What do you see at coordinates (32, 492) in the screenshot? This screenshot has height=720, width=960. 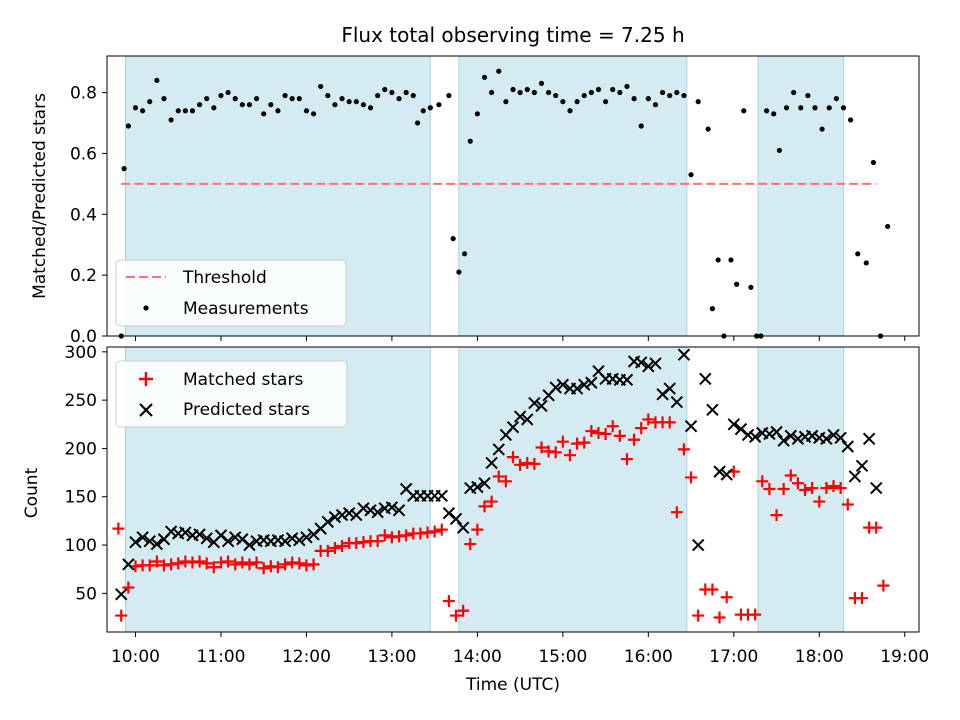 I see `bottom-y-axis-label: Count` at bounding box center [32, 492].